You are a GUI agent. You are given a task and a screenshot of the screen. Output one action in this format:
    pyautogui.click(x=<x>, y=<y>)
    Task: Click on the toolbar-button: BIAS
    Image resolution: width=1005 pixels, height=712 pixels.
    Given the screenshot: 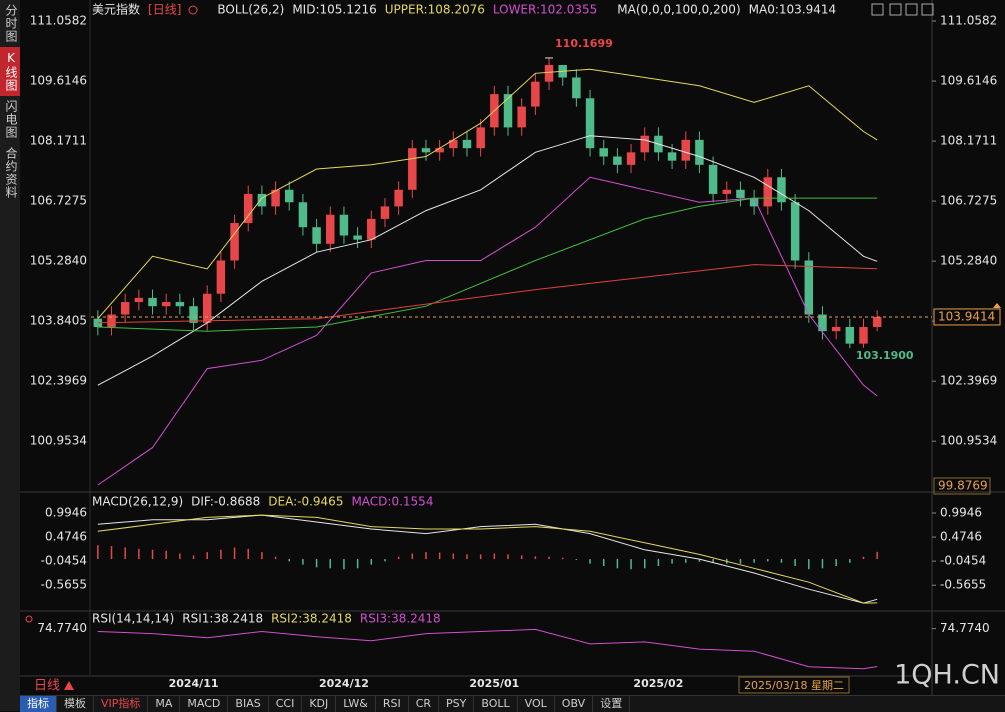 What is the action you would take?
    pyautogui.click(x=248, y=704)
    